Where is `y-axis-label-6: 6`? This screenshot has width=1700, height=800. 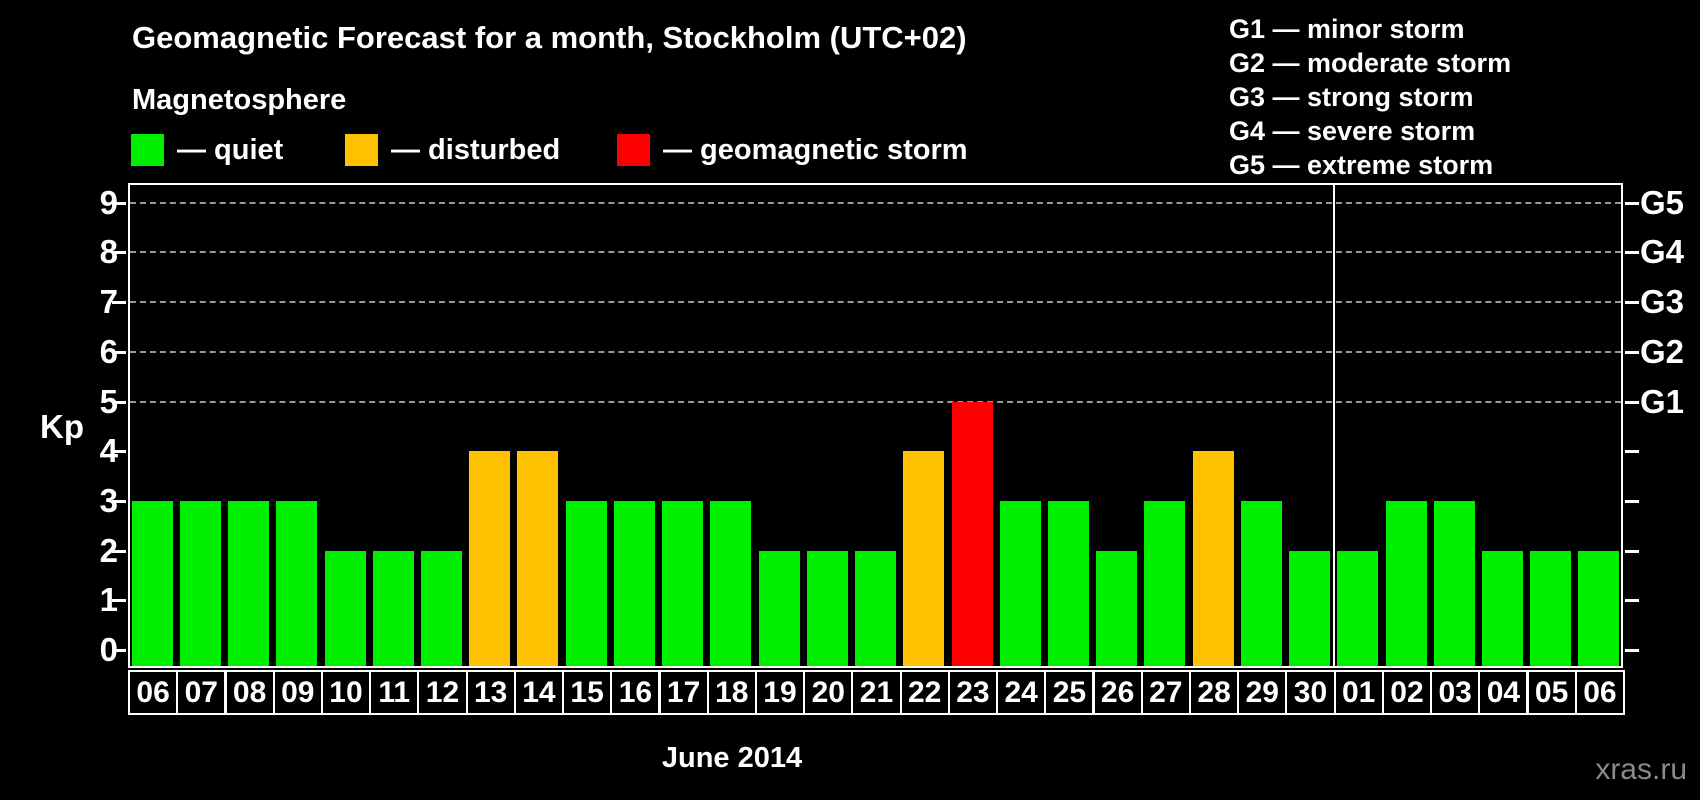
y-axis-label-6: 6 is located at coordinates (108, 351).